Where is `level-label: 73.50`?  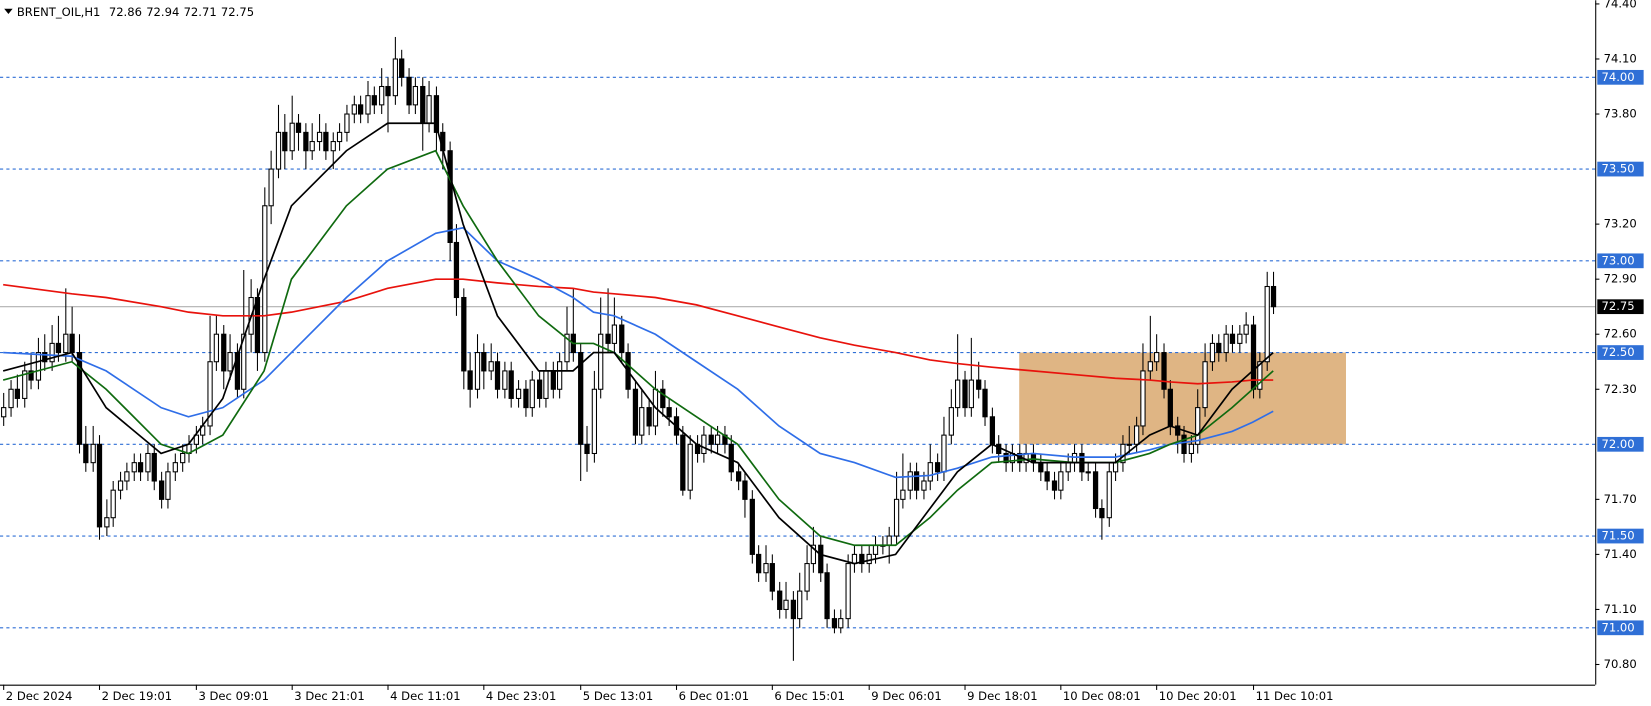 level-label: 73.50 is located at coordinates (1618, 169).